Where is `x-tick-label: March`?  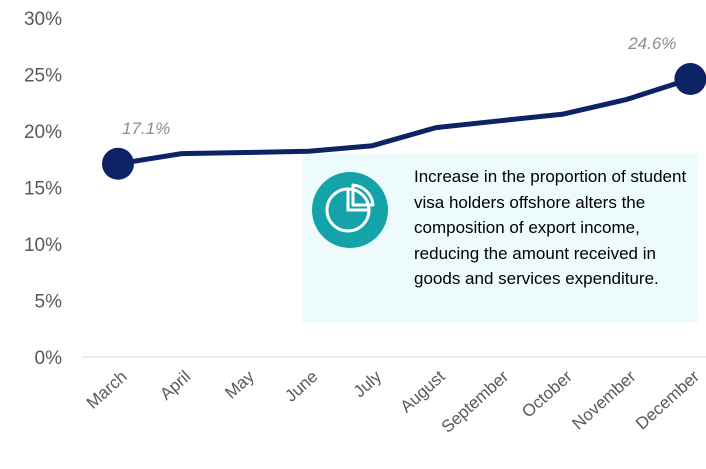 x-tick-label: March is located at coordinates (107, 390).